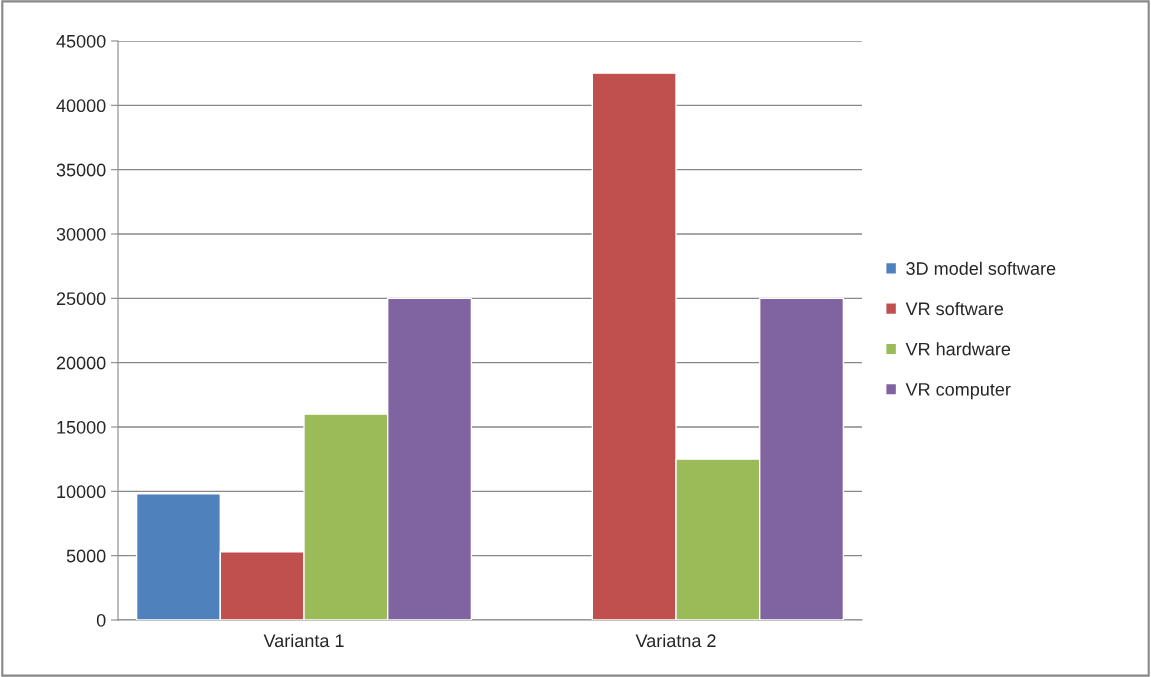 Image resolution: width=1151 pixels, height=677 pixels. What do you see at coordinates (81, 299) in the screenshot?
I see `y-tick-label: 25000` at bounding box center [81, 299].